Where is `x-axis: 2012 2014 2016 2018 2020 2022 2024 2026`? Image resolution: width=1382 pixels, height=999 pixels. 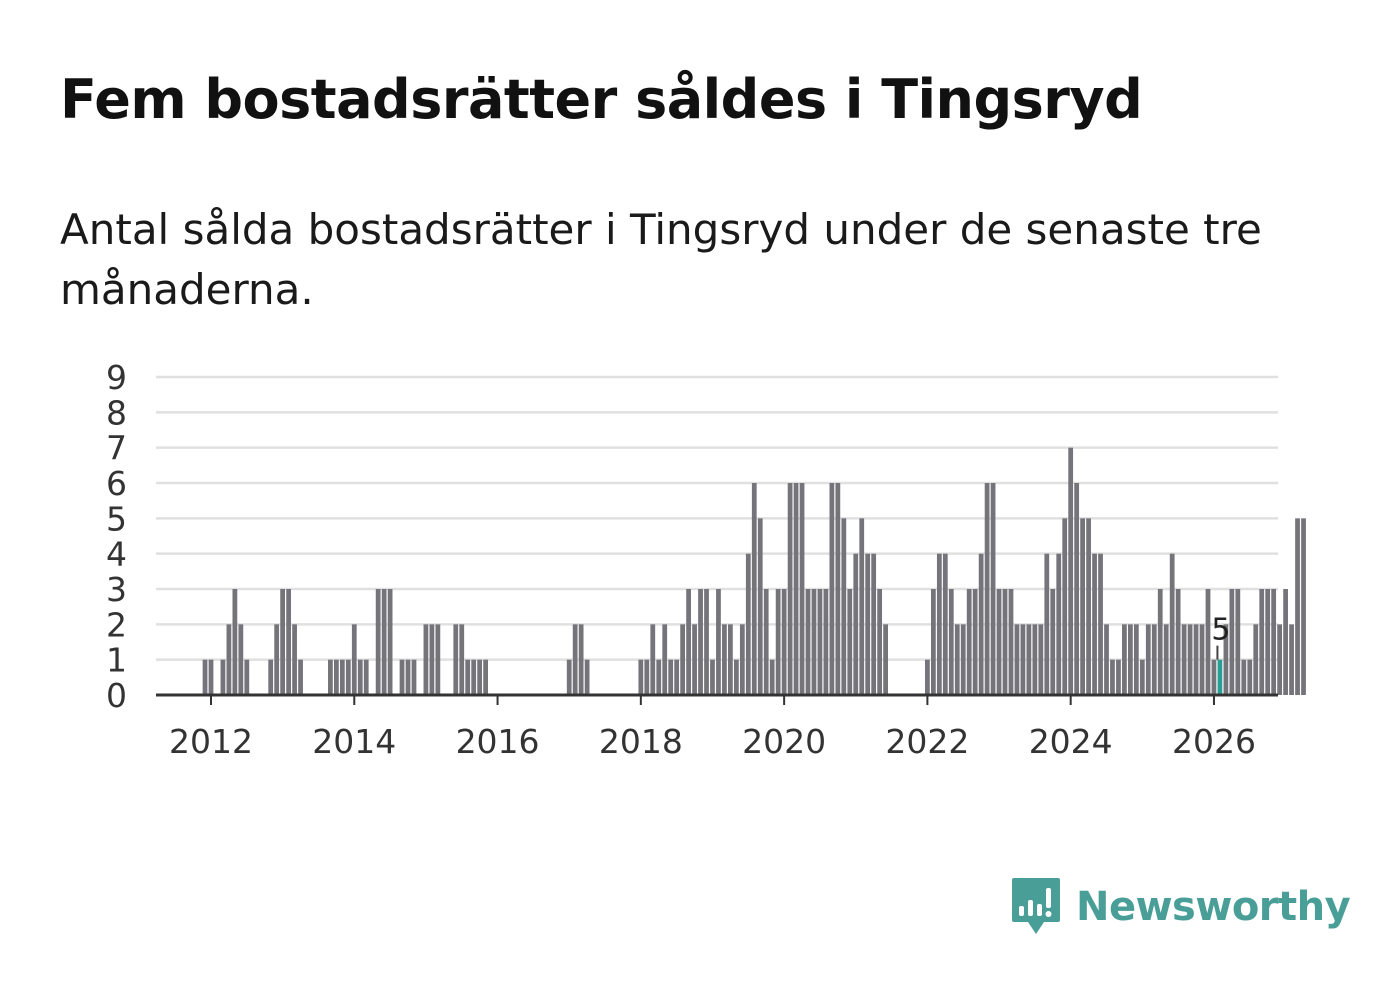 x-axis: 2012 2014 2016 2018 2020 2022 2024 2026 is located at coordinates (712, 728).